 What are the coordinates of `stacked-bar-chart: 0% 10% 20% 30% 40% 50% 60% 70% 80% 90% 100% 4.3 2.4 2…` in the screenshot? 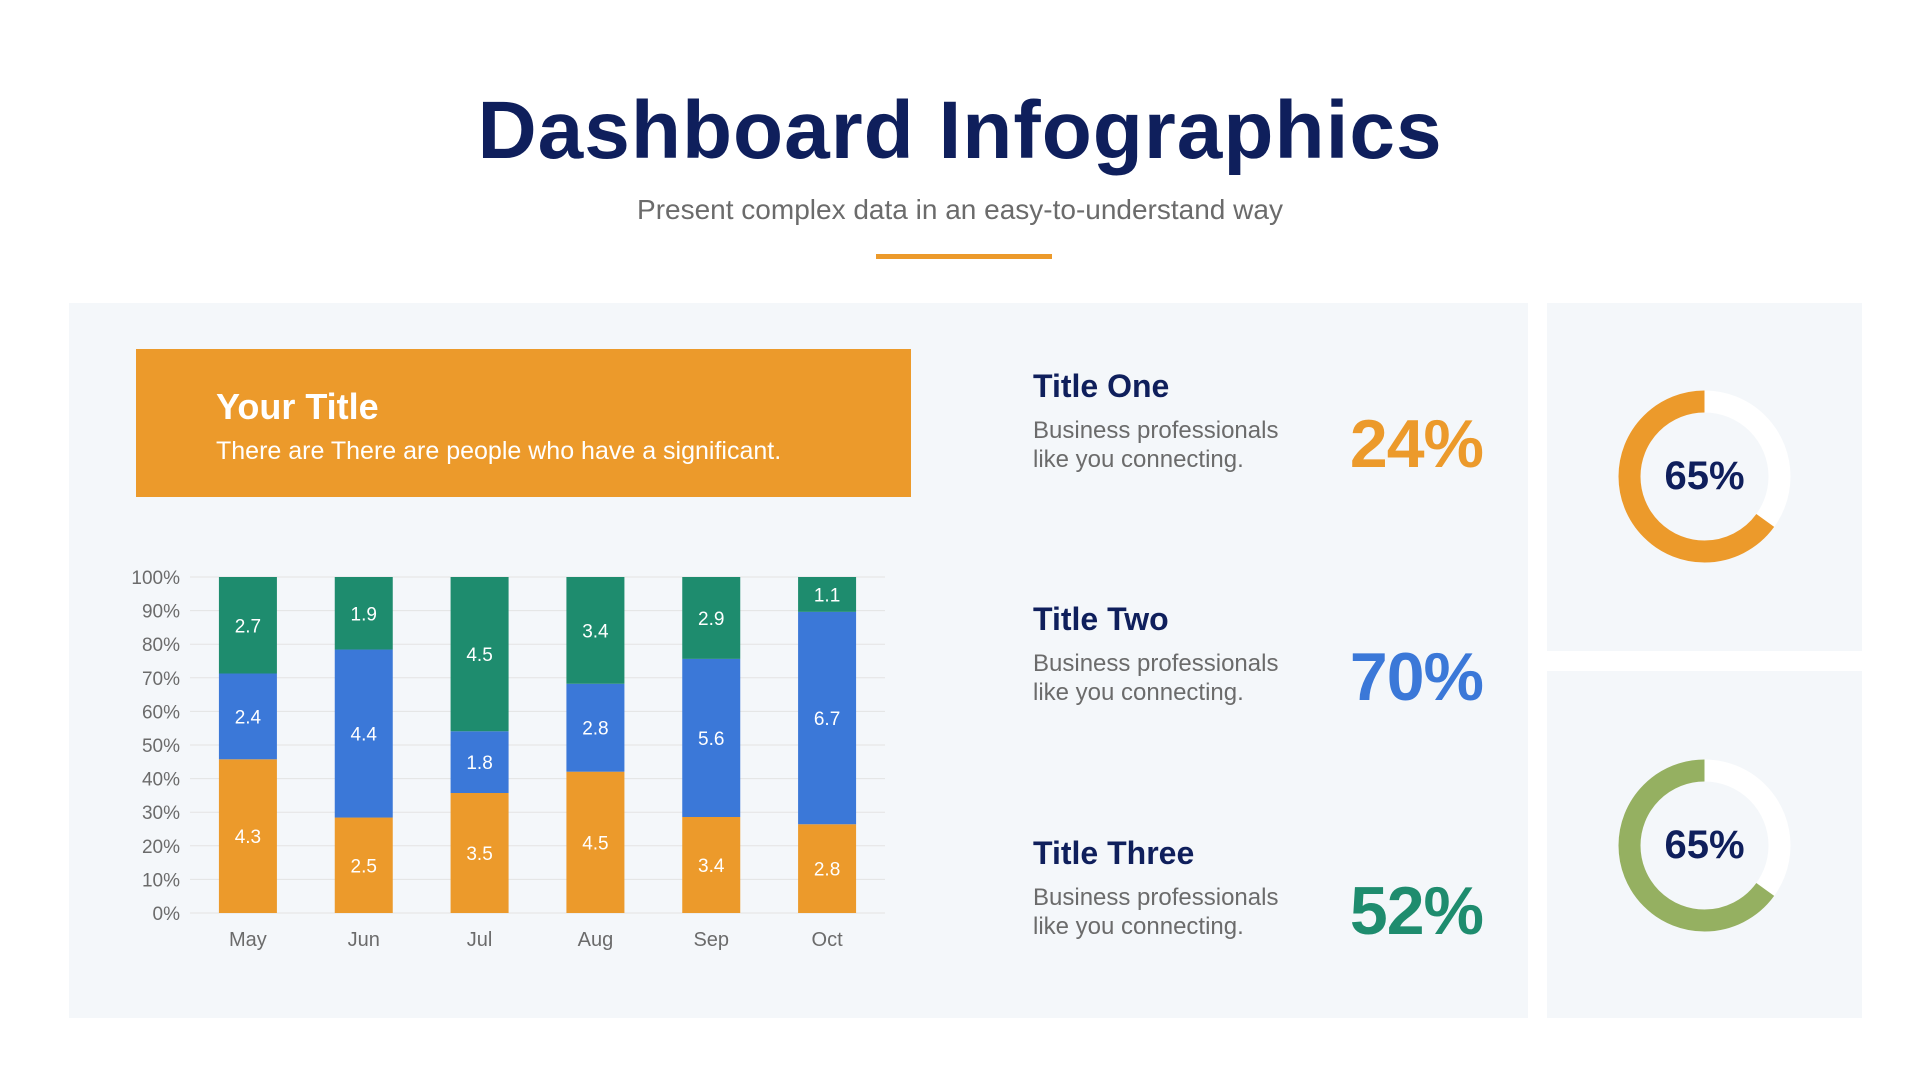 It's located at (508, 759).